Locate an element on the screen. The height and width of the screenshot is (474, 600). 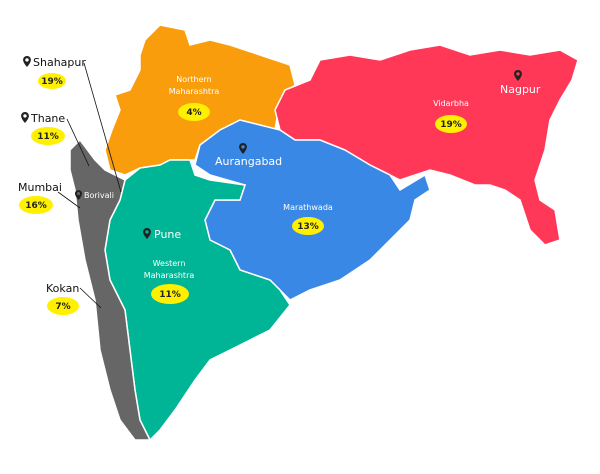
borivali-label: Borivali is located at coordinates (99, 195).